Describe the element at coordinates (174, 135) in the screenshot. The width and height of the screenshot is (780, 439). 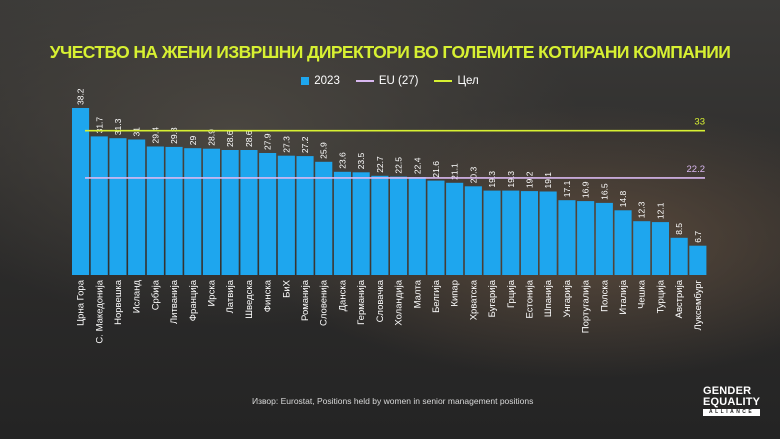
I see `value-label: 29.3` at that location.